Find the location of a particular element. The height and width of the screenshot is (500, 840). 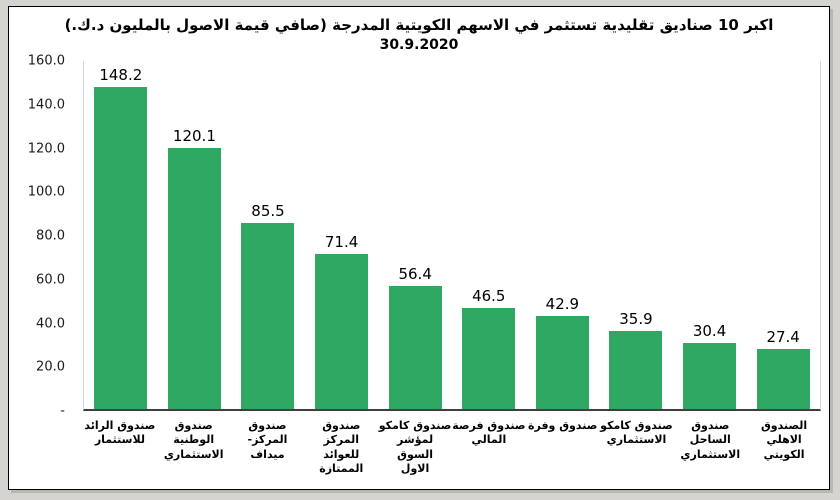

category-label: صندوق الساحل الاستثماري is located at coordinates (710, 440).